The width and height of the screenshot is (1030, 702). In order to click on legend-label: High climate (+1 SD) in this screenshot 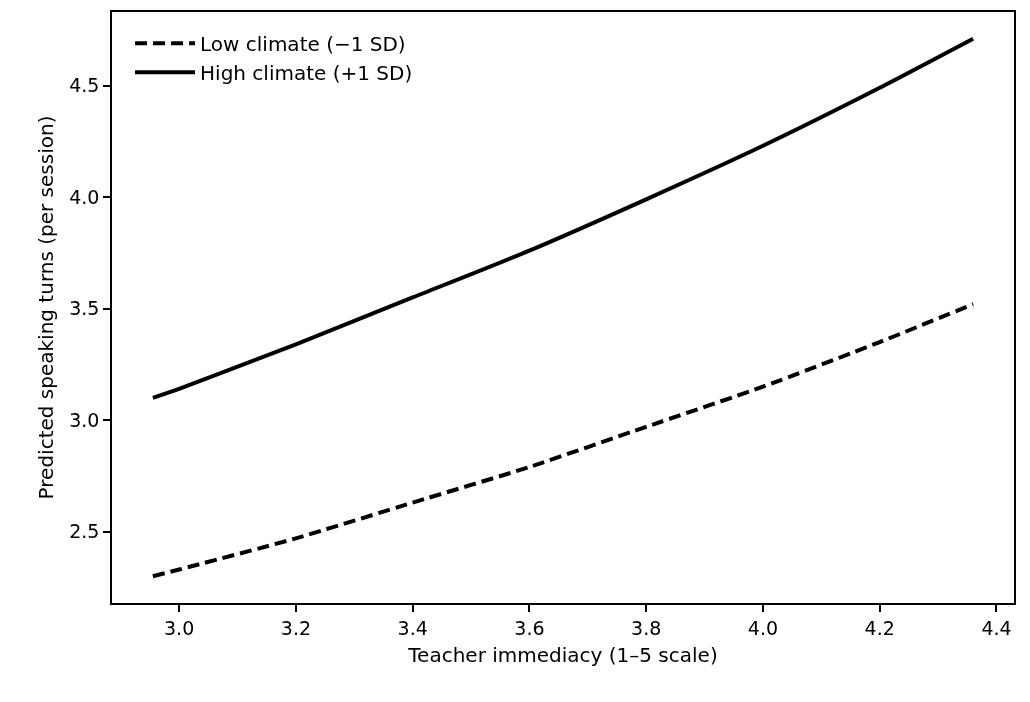, I will do `click(306, 73)`.